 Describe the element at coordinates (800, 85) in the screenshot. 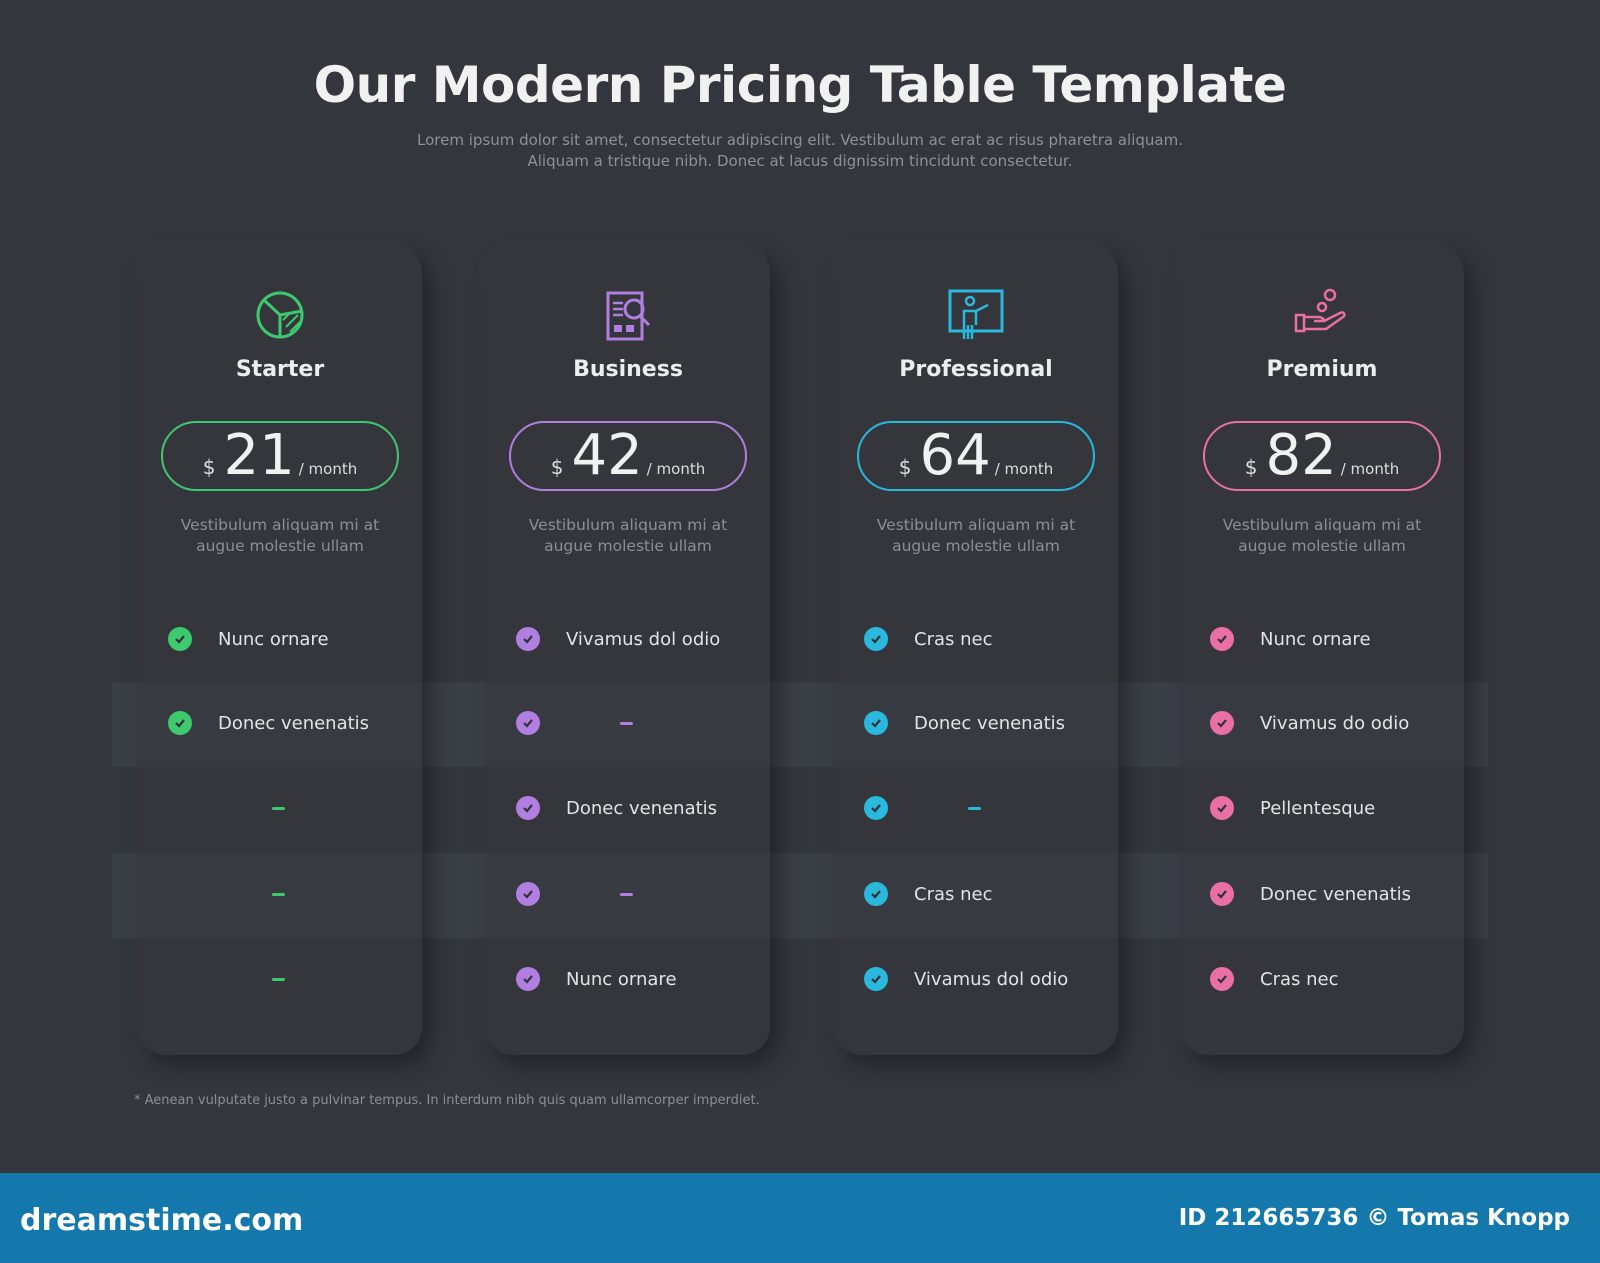

I see `page-title: Our Modern Pricing Table Template` at that location.